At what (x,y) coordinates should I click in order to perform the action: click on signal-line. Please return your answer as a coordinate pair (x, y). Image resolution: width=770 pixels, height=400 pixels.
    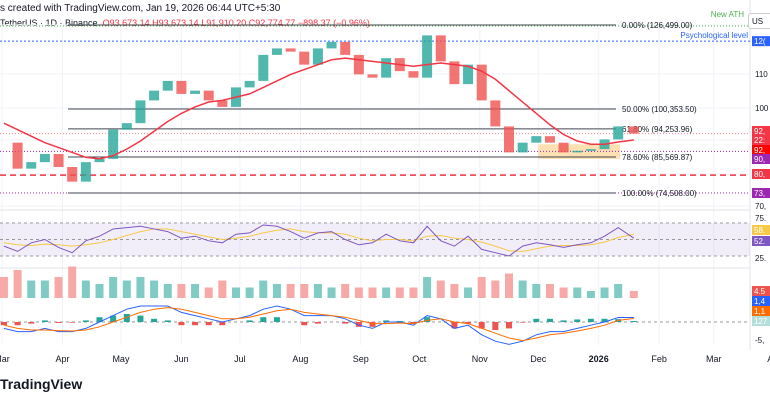
    Looking at the image, I should click on (318, 324).